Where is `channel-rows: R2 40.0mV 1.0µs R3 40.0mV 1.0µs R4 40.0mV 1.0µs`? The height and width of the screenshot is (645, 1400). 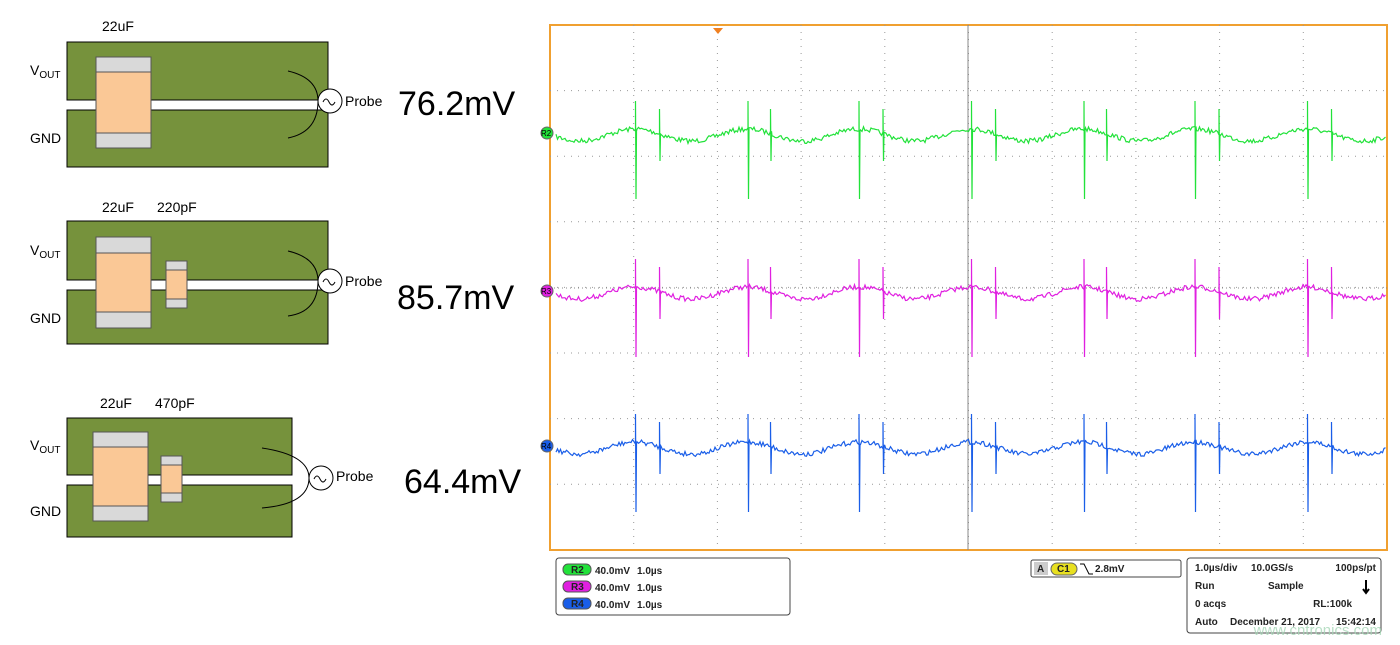 channel-rows: R2 40.0mV 1.0µs R3 40.0mV 1.0µs R4 40.0mV 1.0µs is located at coordinates (612, 587).